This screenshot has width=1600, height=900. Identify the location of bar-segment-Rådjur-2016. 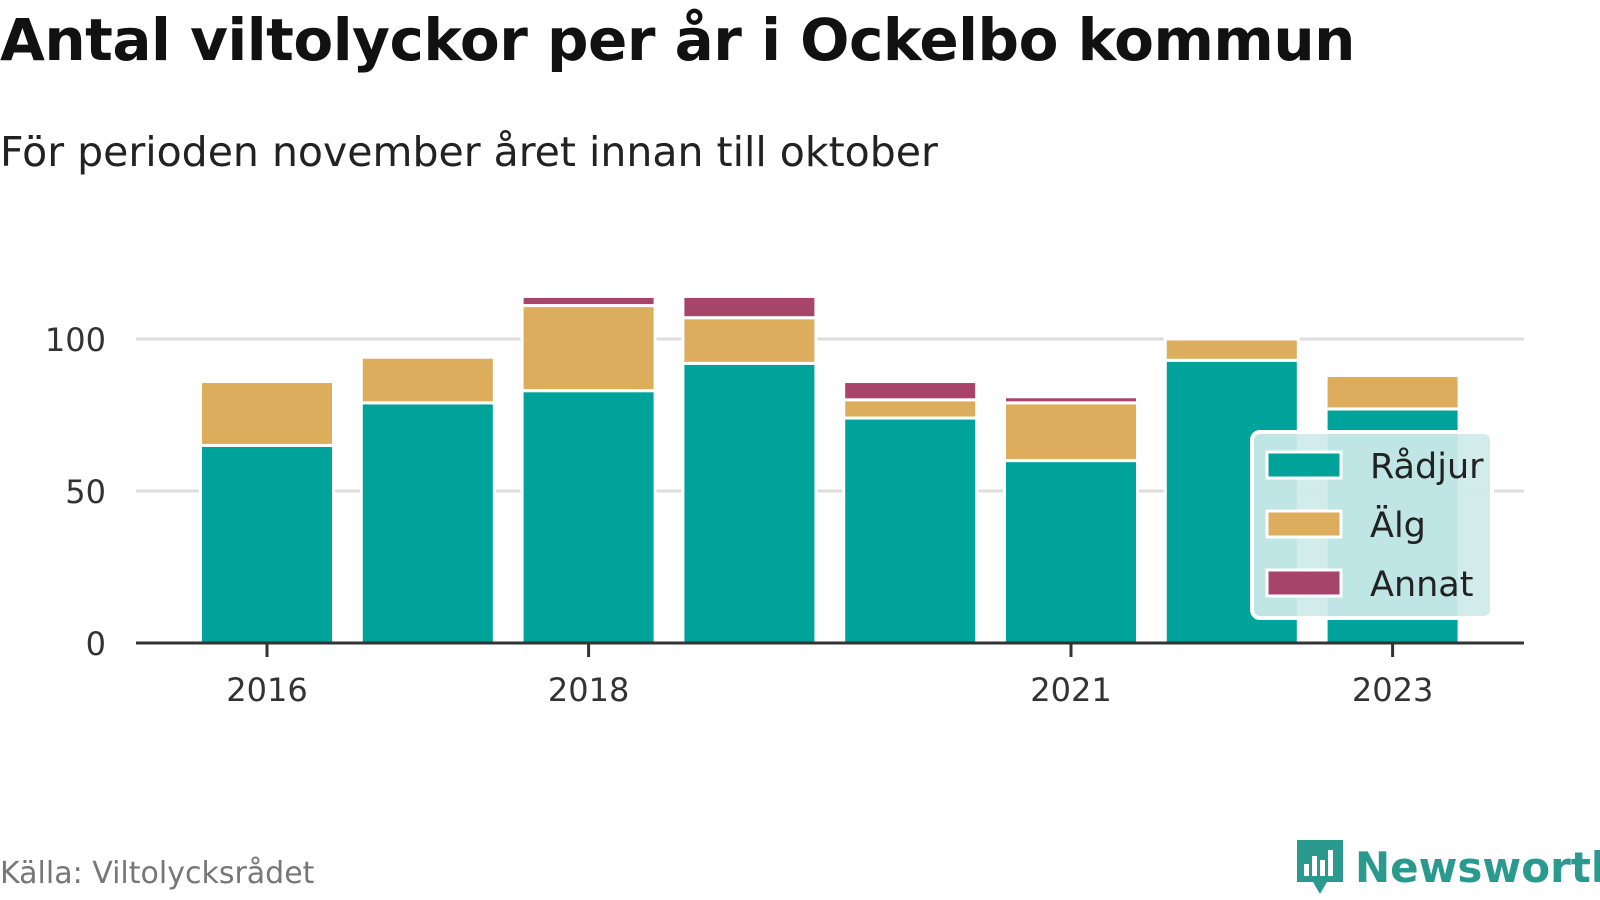
(267, 544).